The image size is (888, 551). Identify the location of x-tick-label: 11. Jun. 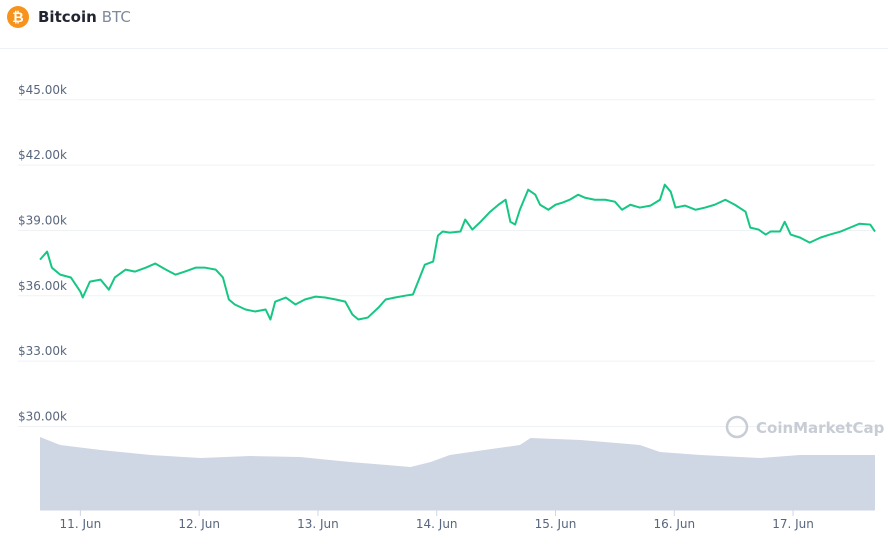
(81, 524).